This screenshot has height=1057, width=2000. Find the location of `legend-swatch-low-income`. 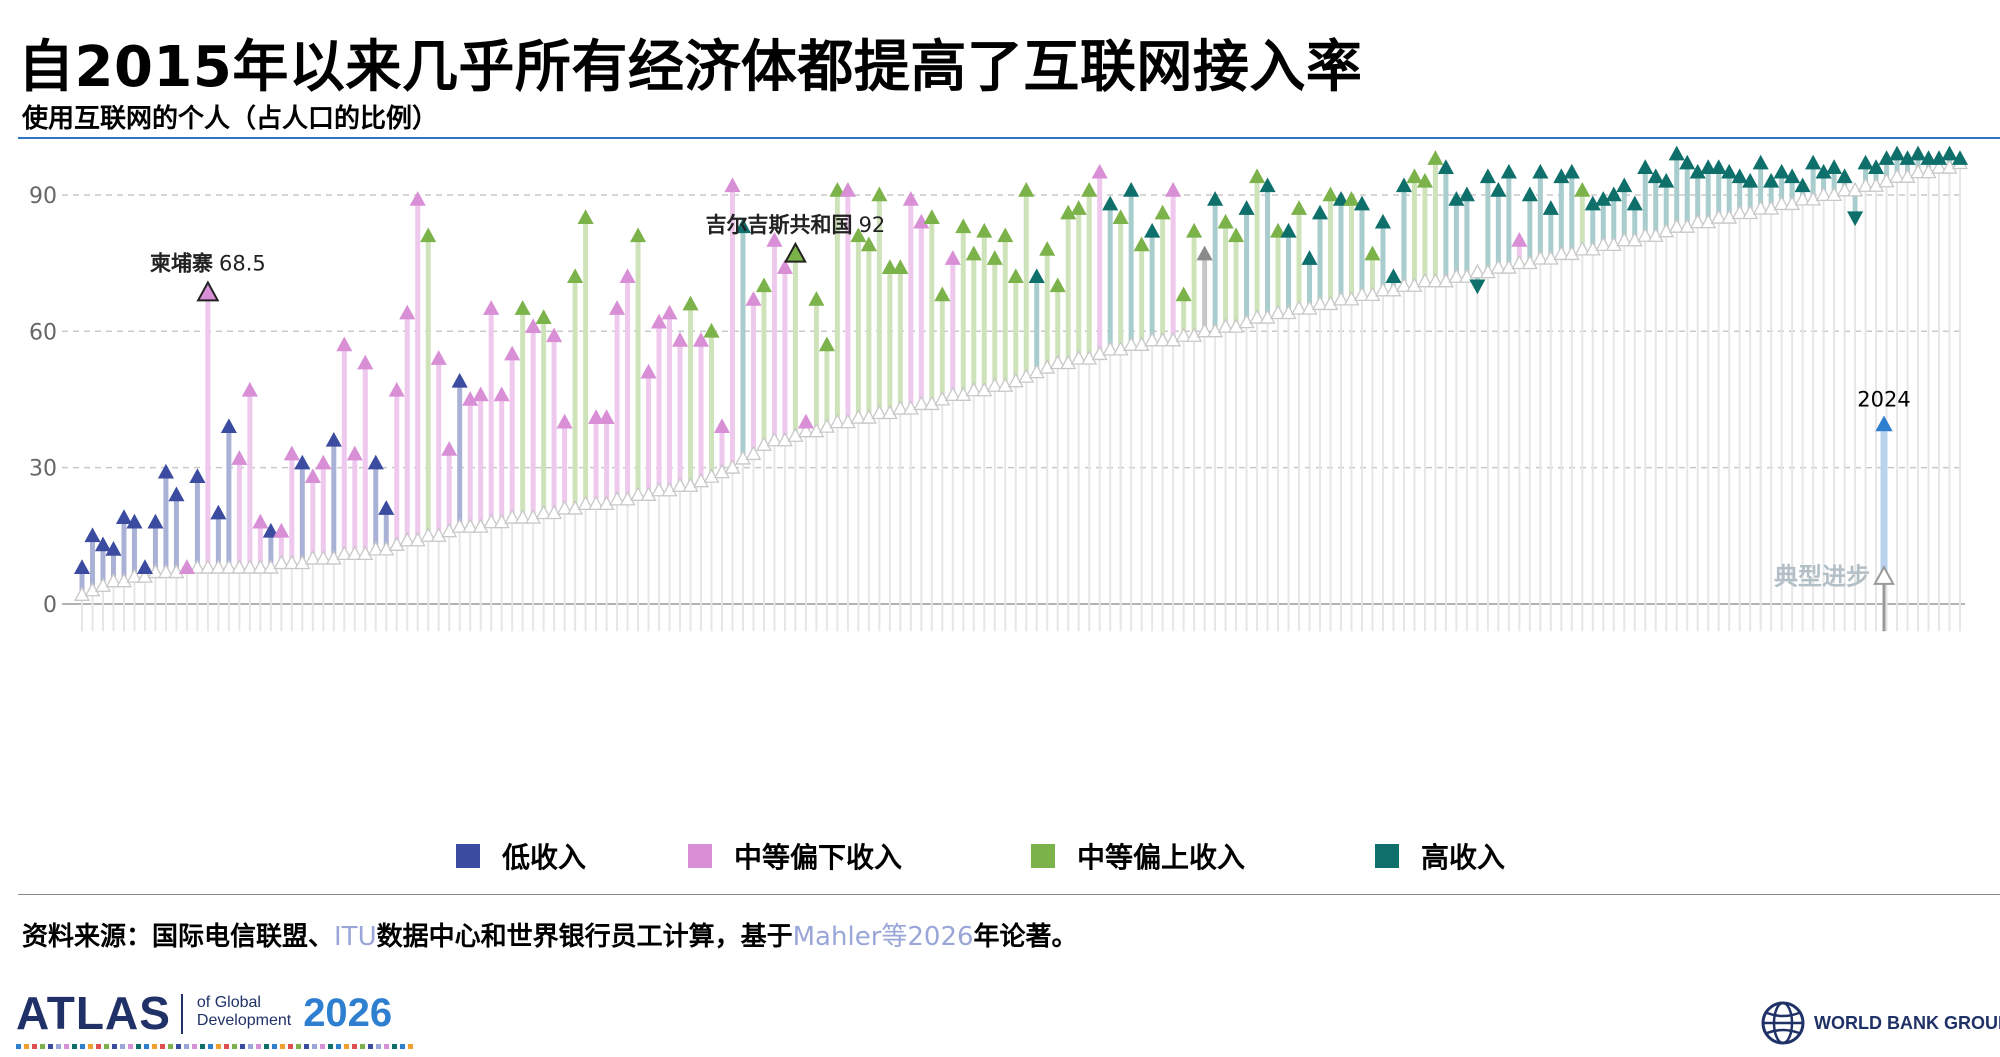

legend-swatch-low-income is located at coordinates (468, 856).